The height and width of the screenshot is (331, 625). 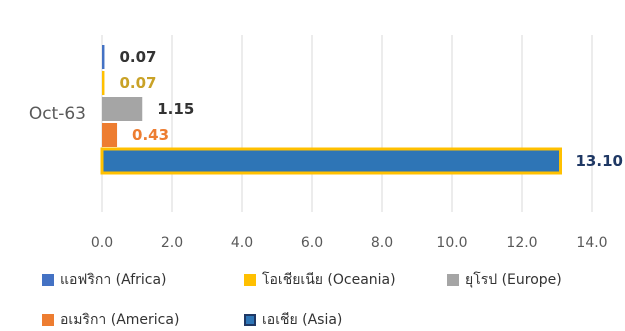 What do you see at coordinates (137, 57) in the screenshot?
I see `value-label-africa: 0.07` at bounding box center [137, 57].